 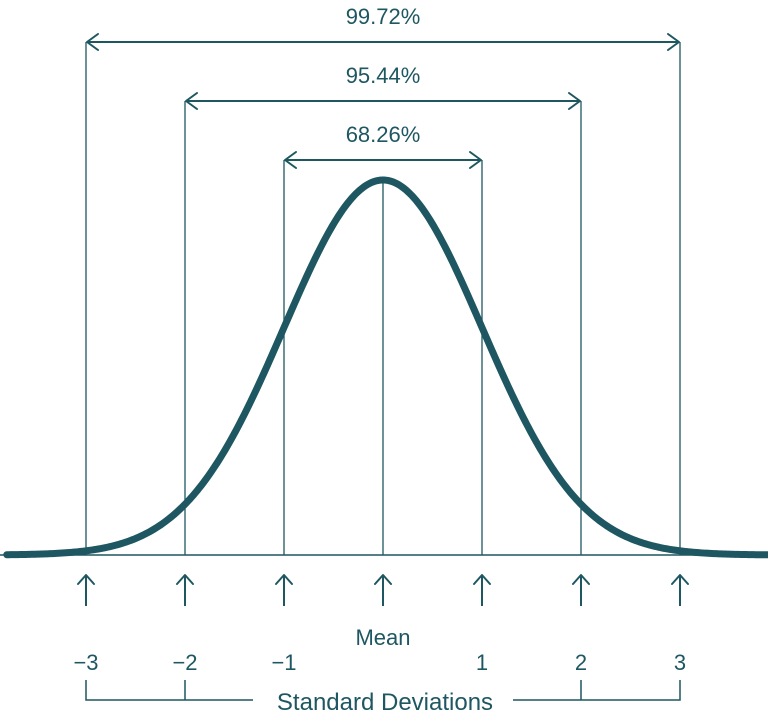 What do you see at coordinates (85, 662) in the screenshot?
I see `tick-label: −3` at bounding box center [85, 662].